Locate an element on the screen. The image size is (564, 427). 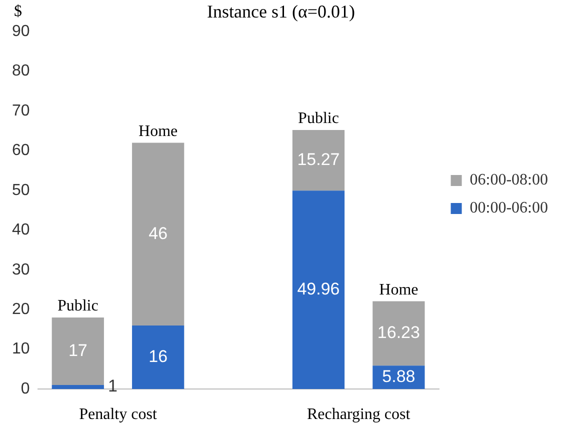
y-tick-label: 0 is located at coordinates (25, 389).